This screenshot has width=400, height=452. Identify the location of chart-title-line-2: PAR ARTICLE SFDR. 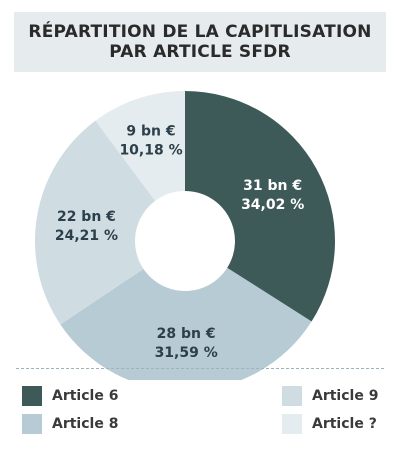
(200, 52).